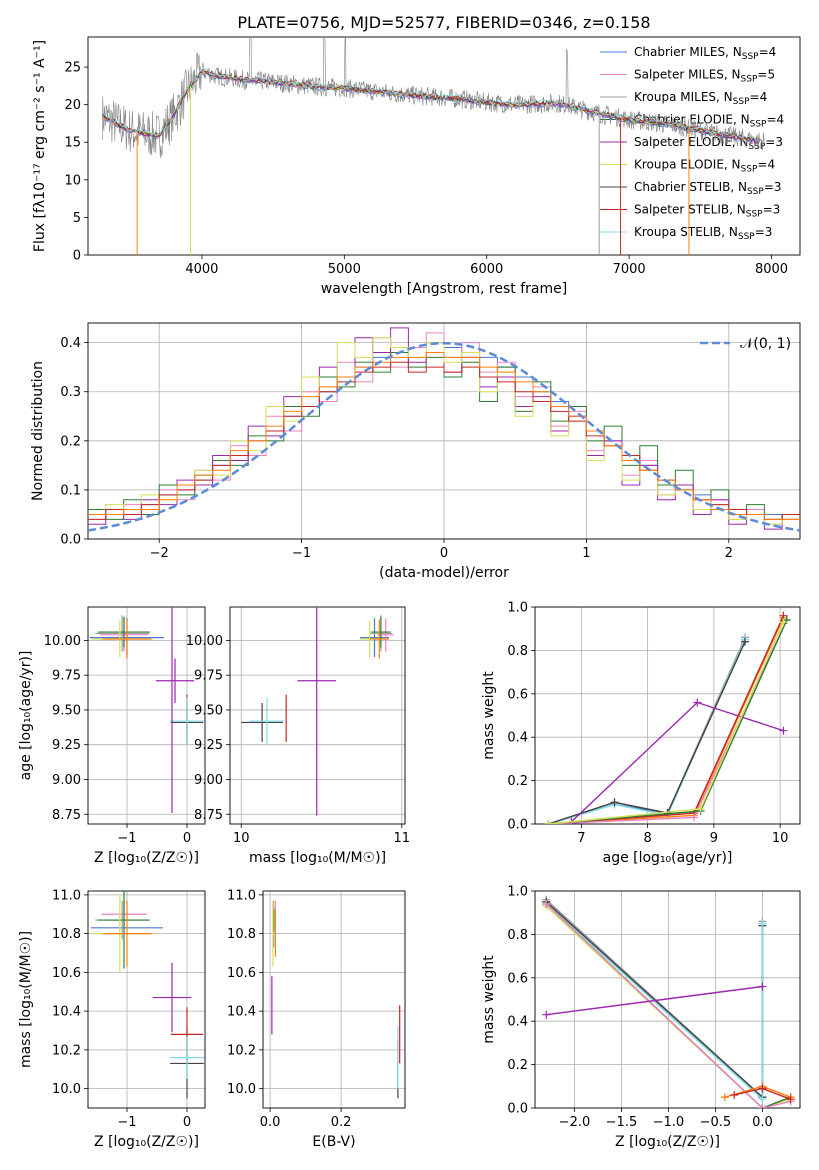 The width and height of the screenshot is (819, 1170). I want to click on model-spectrum-line, so click(430, 105).